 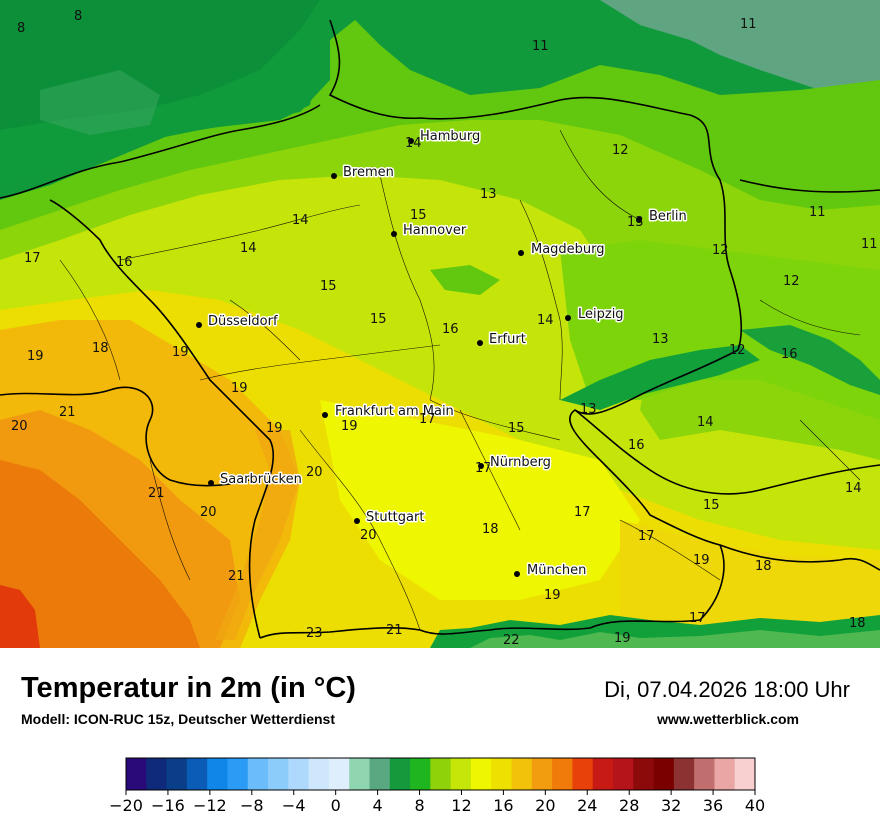 What do you see at coordinates (257, 535) in the screenshot?
I see `rhine-valley` at bounding box center [257, 535].